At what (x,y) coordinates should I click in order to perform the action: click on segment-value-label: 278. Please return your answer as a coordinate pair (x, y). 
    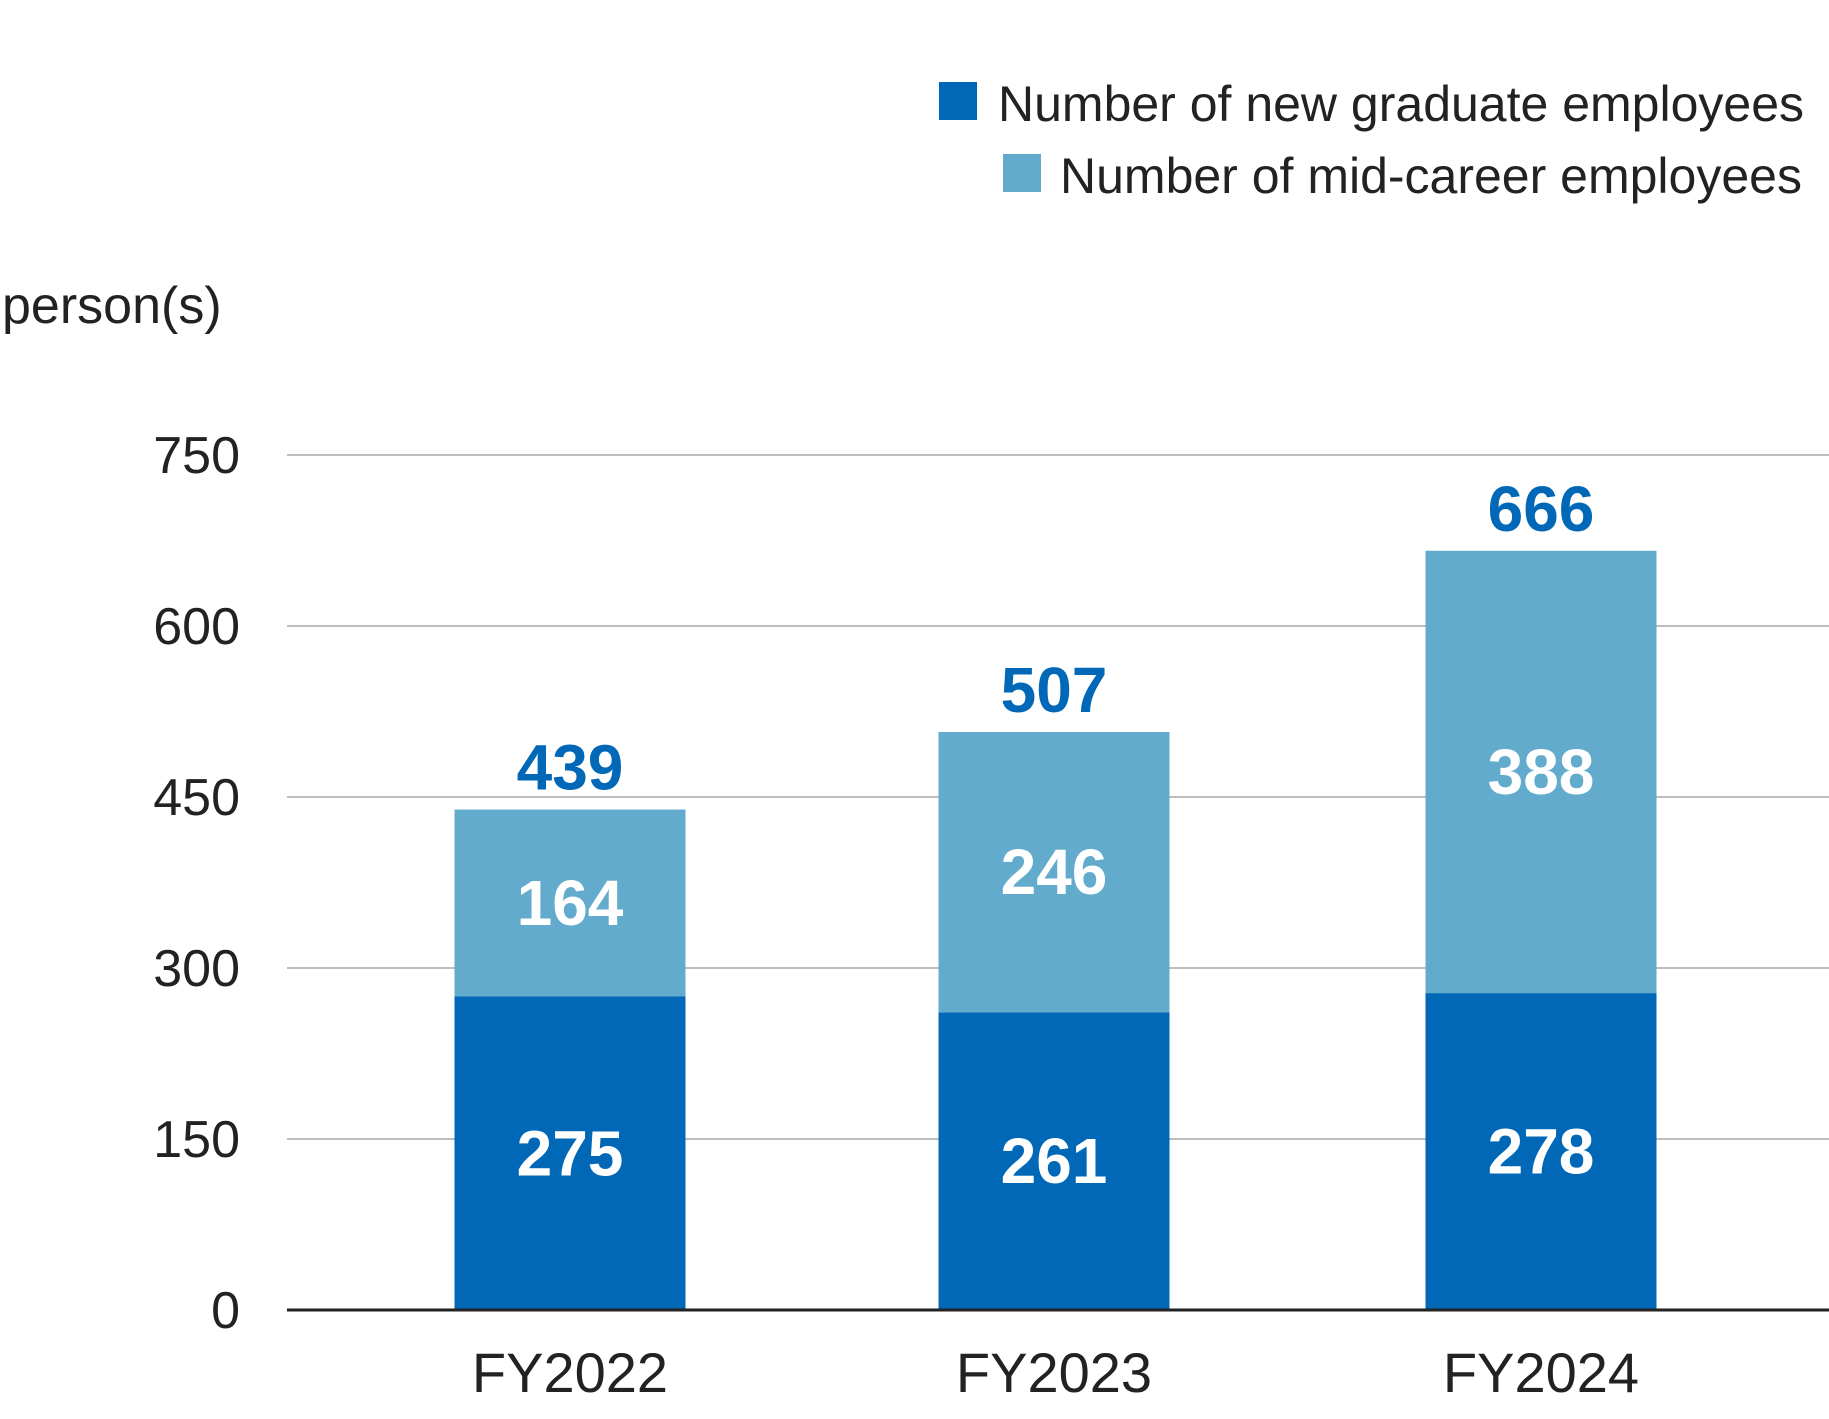
    Looking at the image, I should click on (1541, 1152).